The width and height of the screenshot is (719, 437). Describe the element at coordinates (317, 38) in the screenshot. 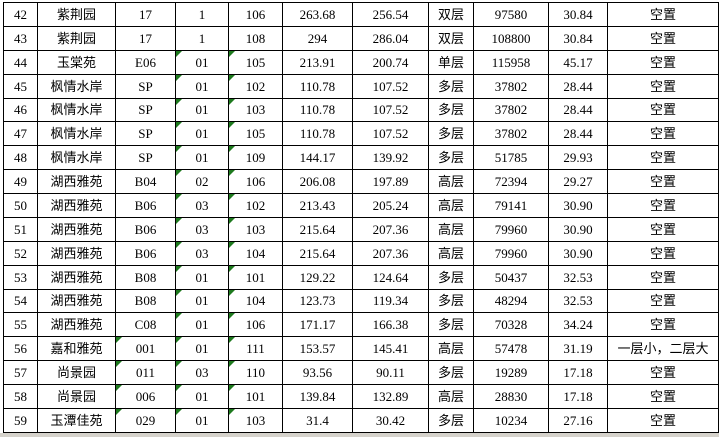

I see `gross-area-cell: 294` at that location.